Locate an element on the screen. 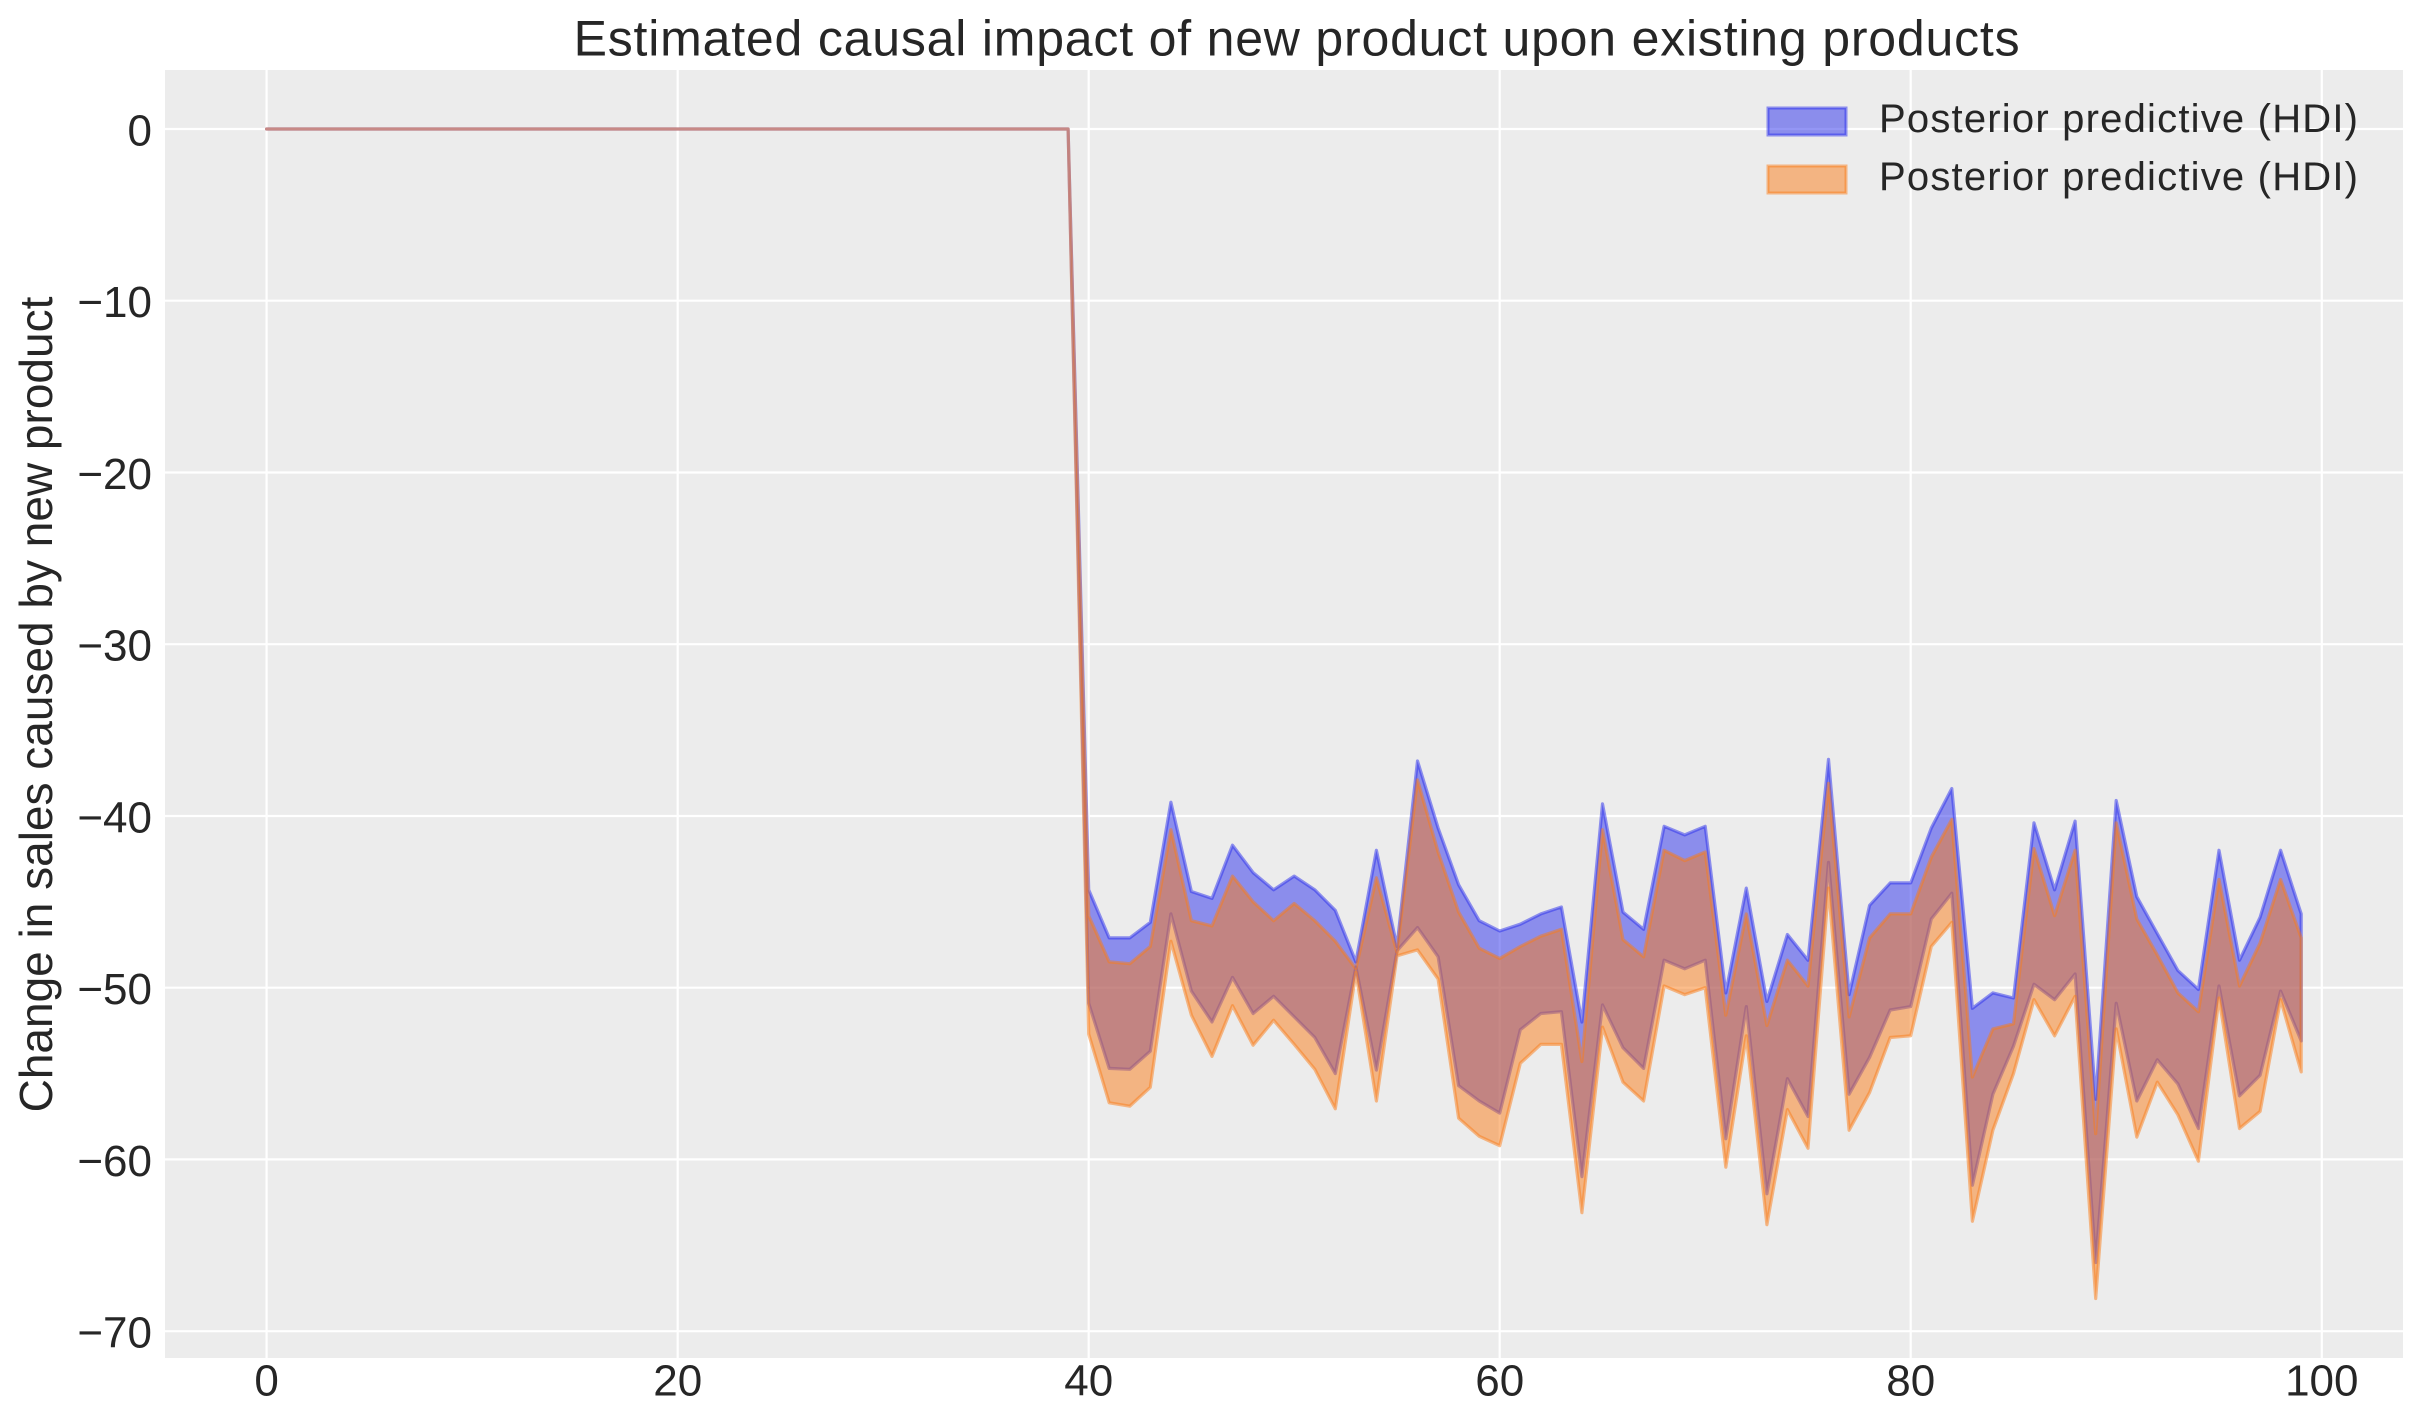  svg-text: −60 is located at coordinates (114, 1161).